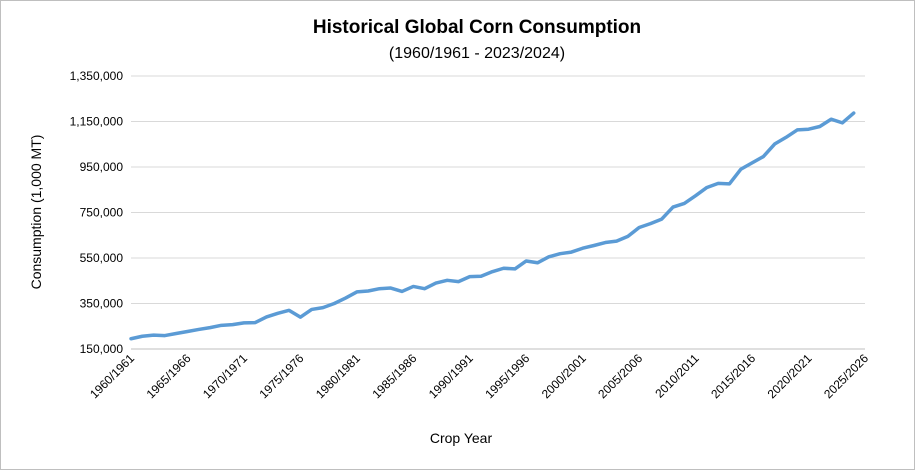  Describe the element at coordinates (477, 53) in the screenshot. I see `chart-subtitle: (1960/1961 - 2023/2024)` at that location.